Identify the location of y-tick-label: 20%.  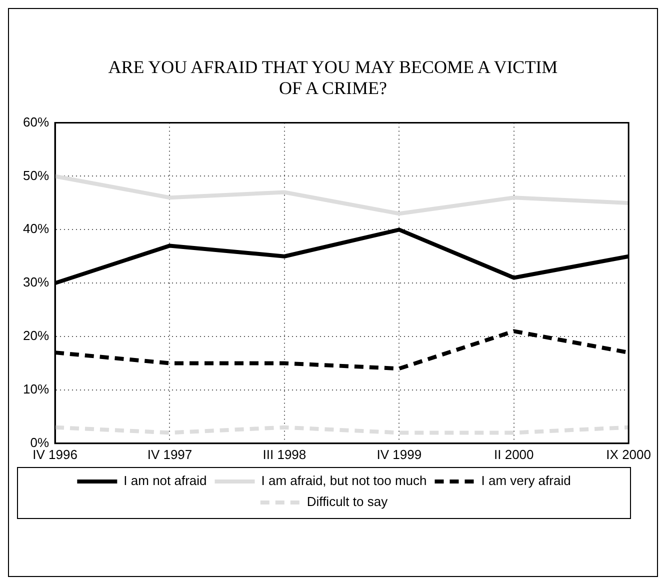
(36, 336).